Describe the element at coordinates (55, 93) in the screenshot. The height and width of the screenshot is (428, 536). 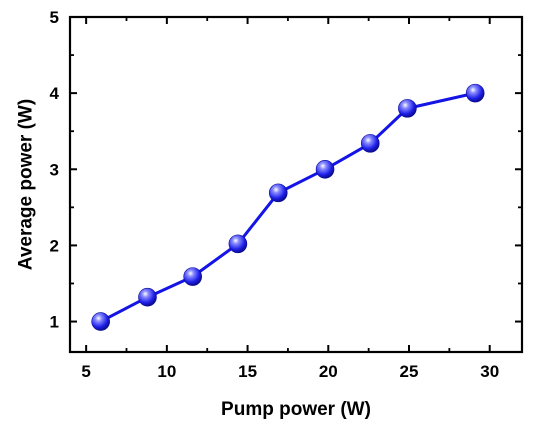
I see `y-tick-label: 4` at that location.